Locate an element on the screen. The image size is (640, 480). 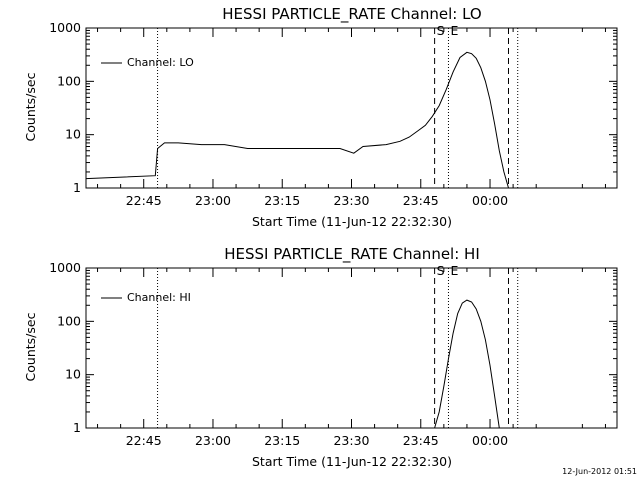
hi-y-tick-label: 100 is located at coordinates (69, 320).